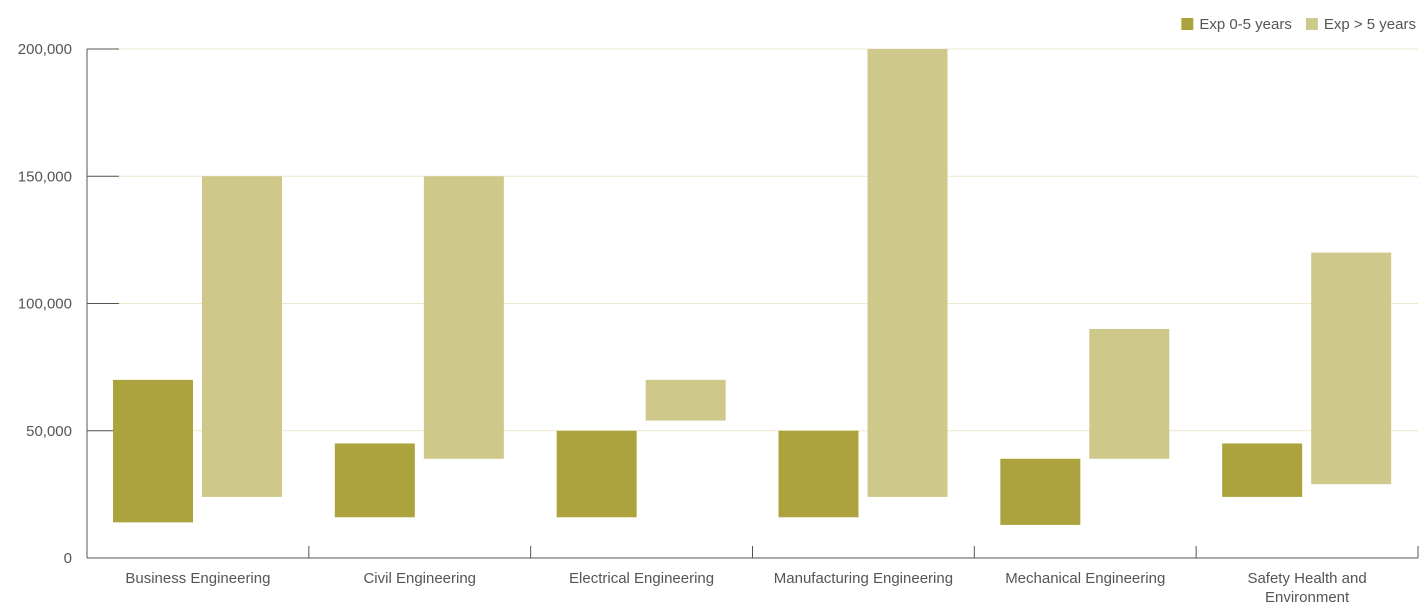 This screenshot has height=605, width=1422. Describe the element at coordinates (419, 578) in the screenshot. I see `x-tick-label: Civil Engineering` at that location.